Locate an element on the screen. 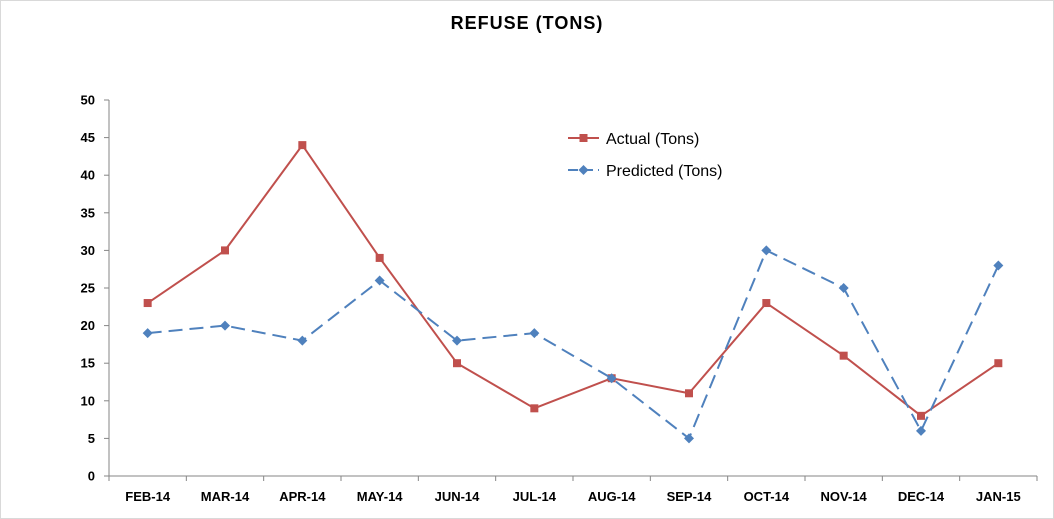 This screenshot has width=1054, height=519. x-tick-label: JAN-15 is located at coordinates (998, 496).